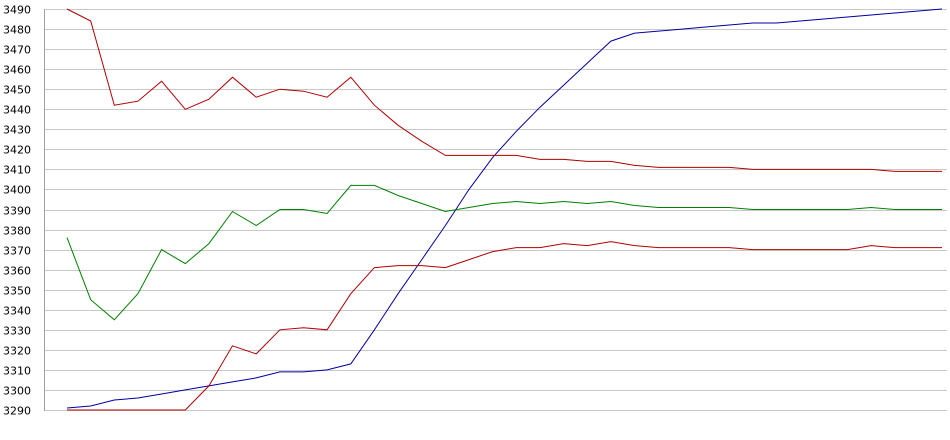  I want to click on y-tick-label: 3410, so click(17, 170).